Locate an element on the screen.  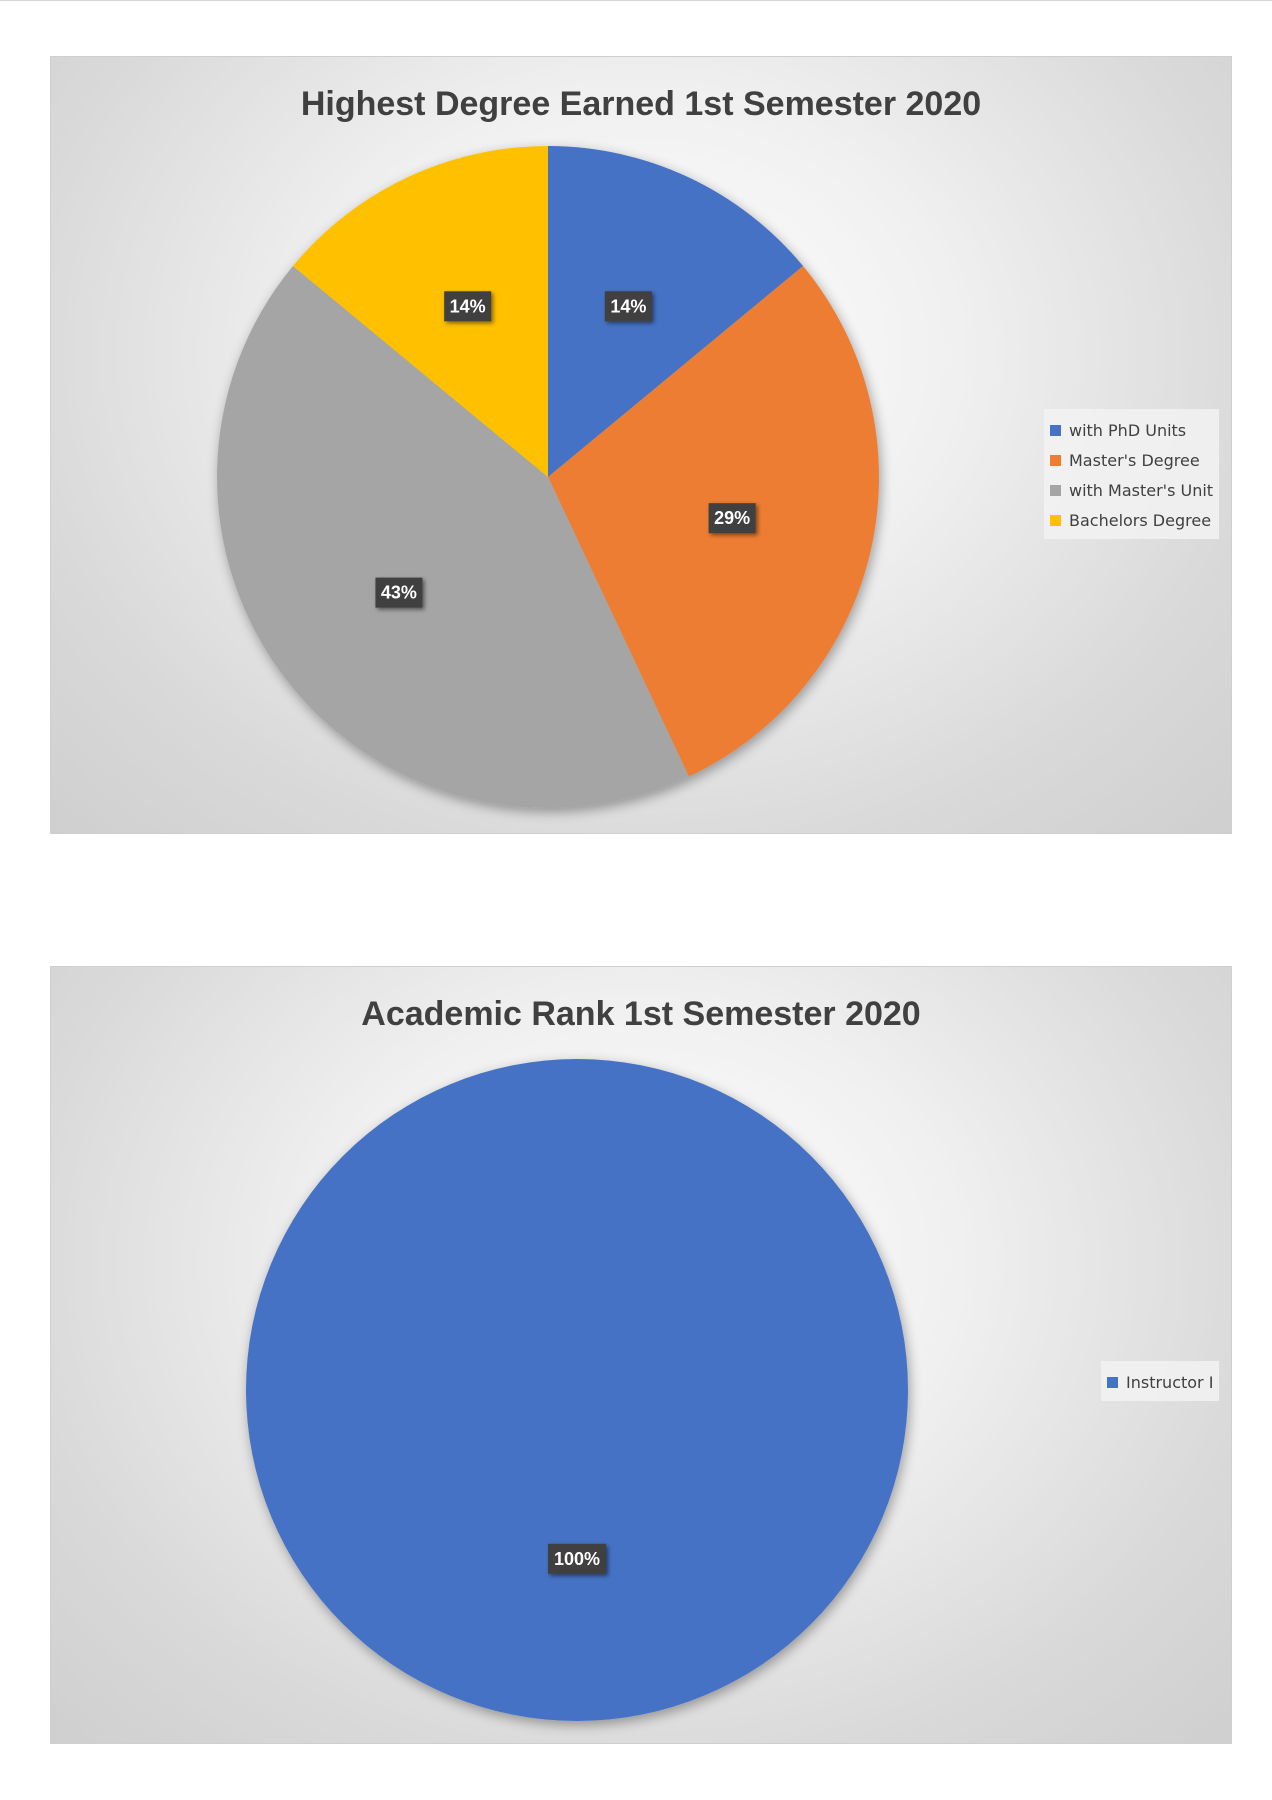
rank-data-label-box is located at coordinates (577, 1558).